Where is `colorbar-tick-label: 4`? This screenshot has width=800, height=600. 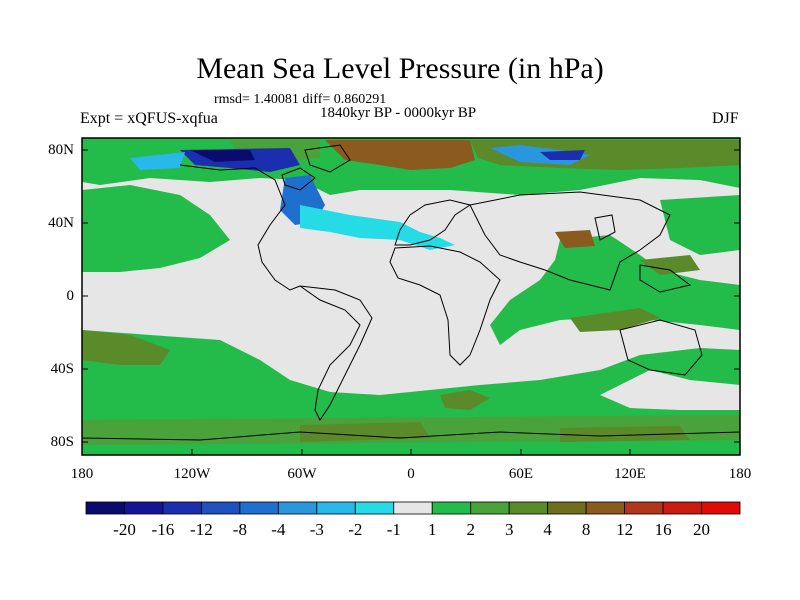
colorbar-tick-label: 4 is located at coordinates (547, 529).